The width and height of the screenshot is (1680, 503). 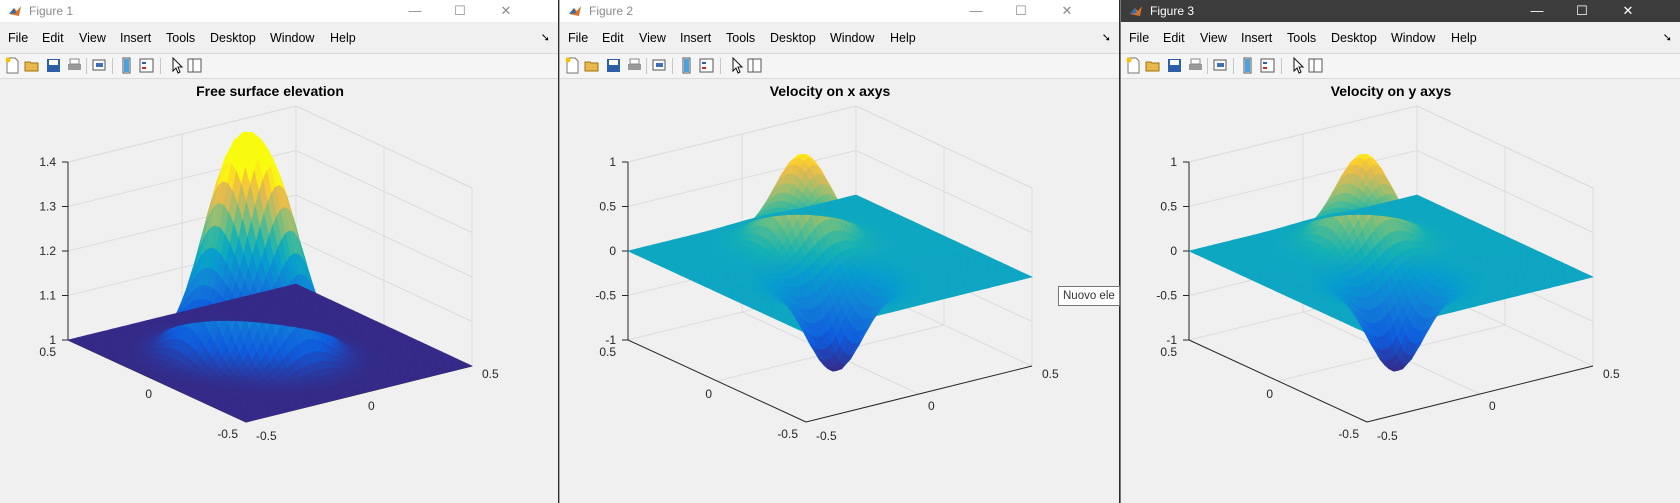 What do you see at coordinates (51, 11) in the screenshot?
I see `window-title: Figure 1` at bounding box center [51, 11].